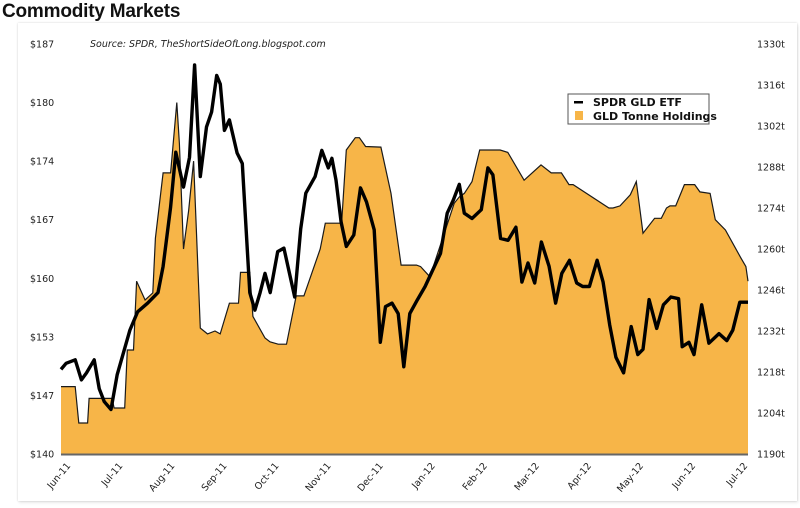 The image size is (800, 508). What do you see at coordinates (580, 476) in the screenshot?
I see `x-tick-label: Apr-12` at bounding box center [580, 476].